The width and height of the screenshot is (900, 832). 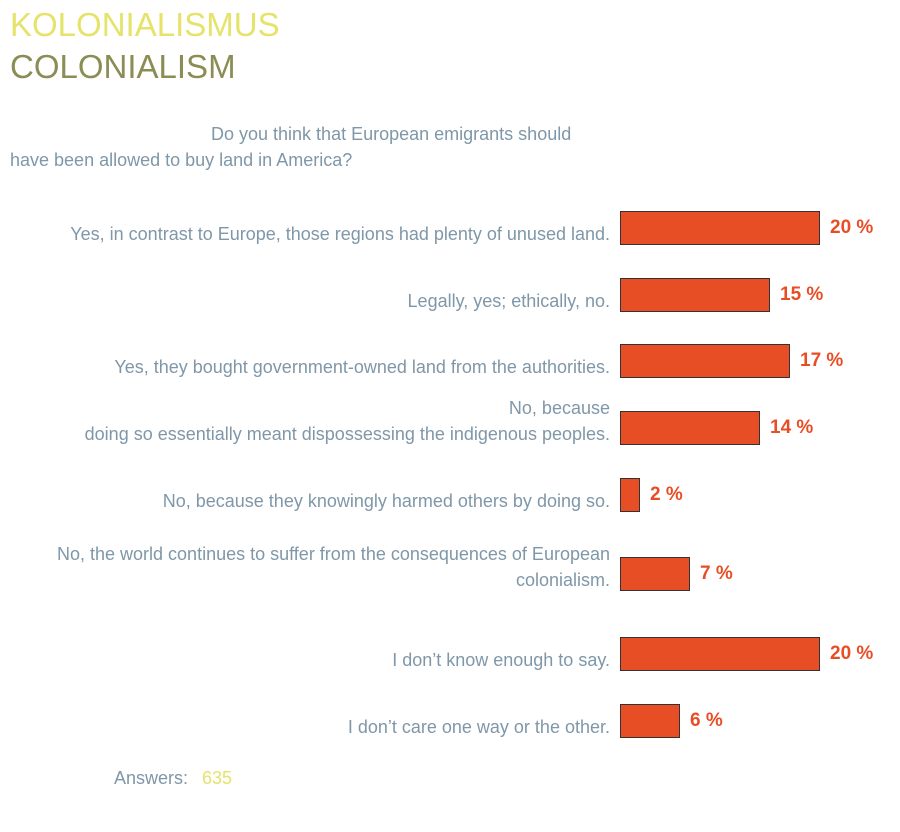 What do you see at coordinates (145, 24) in the screenshot?
I see `title: KOLONIALISMUS` at bounding box center [145, 24].